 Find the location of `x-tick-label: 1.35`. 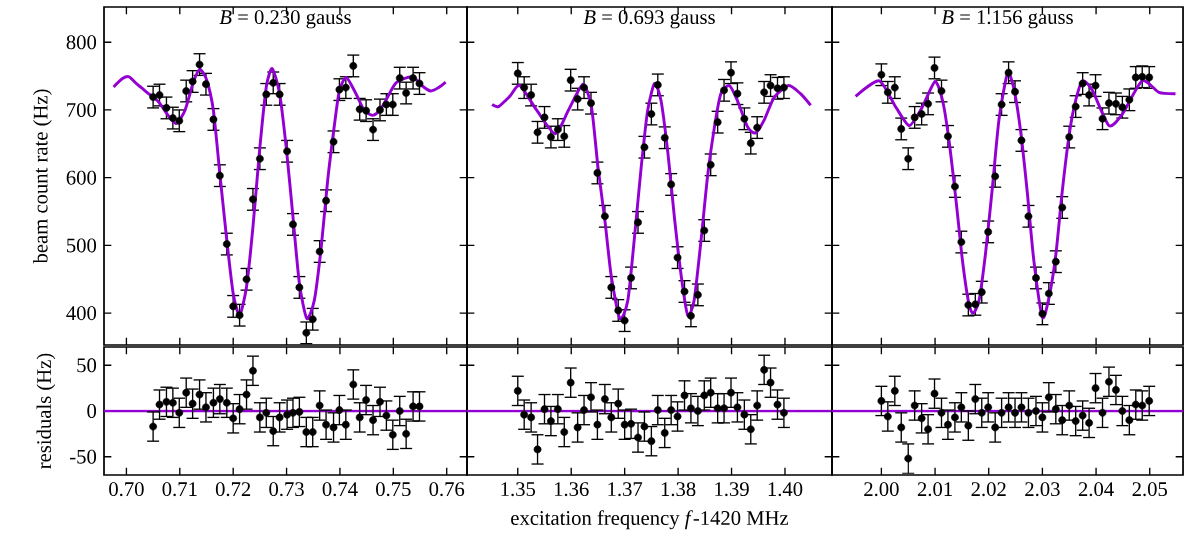

x-tick-label: 1.35 is located at coordinates (518, 489).